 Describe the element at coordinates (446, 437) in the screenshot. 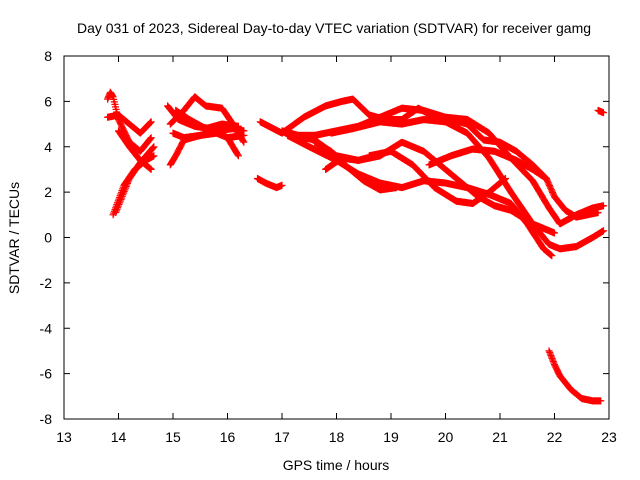

I see `x-tick-label: 20` at that location.